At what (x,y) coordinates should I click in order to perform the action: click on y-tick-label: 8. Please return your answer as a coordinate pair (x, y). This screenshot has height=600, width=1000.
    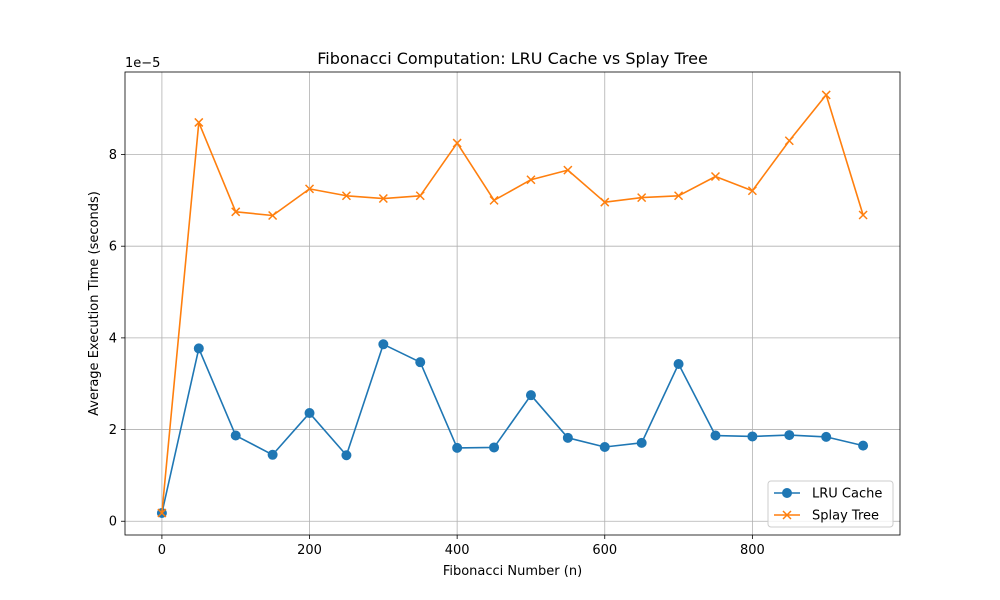
    Looking at the image, I should click on (113, 155).